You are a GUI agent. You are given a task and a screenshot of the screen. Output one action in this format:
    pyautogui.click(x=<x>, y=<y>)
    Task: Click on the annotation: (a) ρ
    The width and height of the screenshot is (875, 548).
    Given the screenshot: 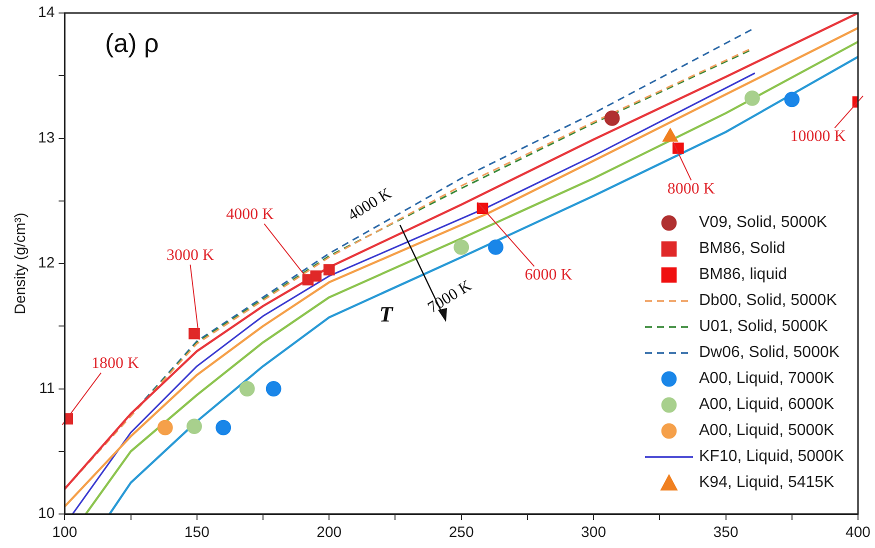 What is the action you would take?
    pyautogui.click(x=132, y=43)
    